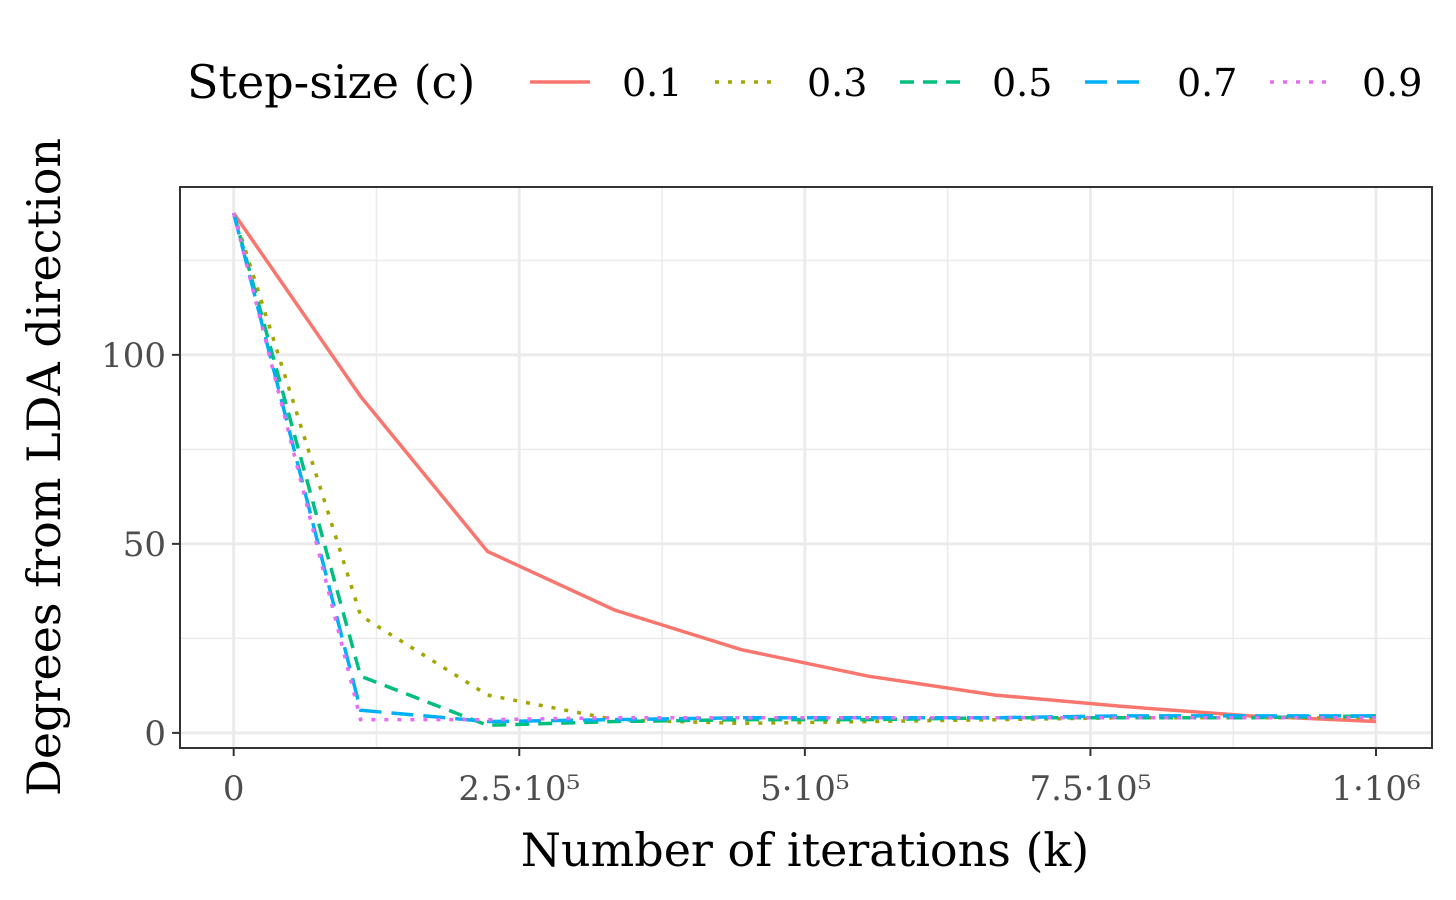 The width and height of the screenshot is (1456, 900). I want to click on legend-title: Step-size (c), so click(331, 82).